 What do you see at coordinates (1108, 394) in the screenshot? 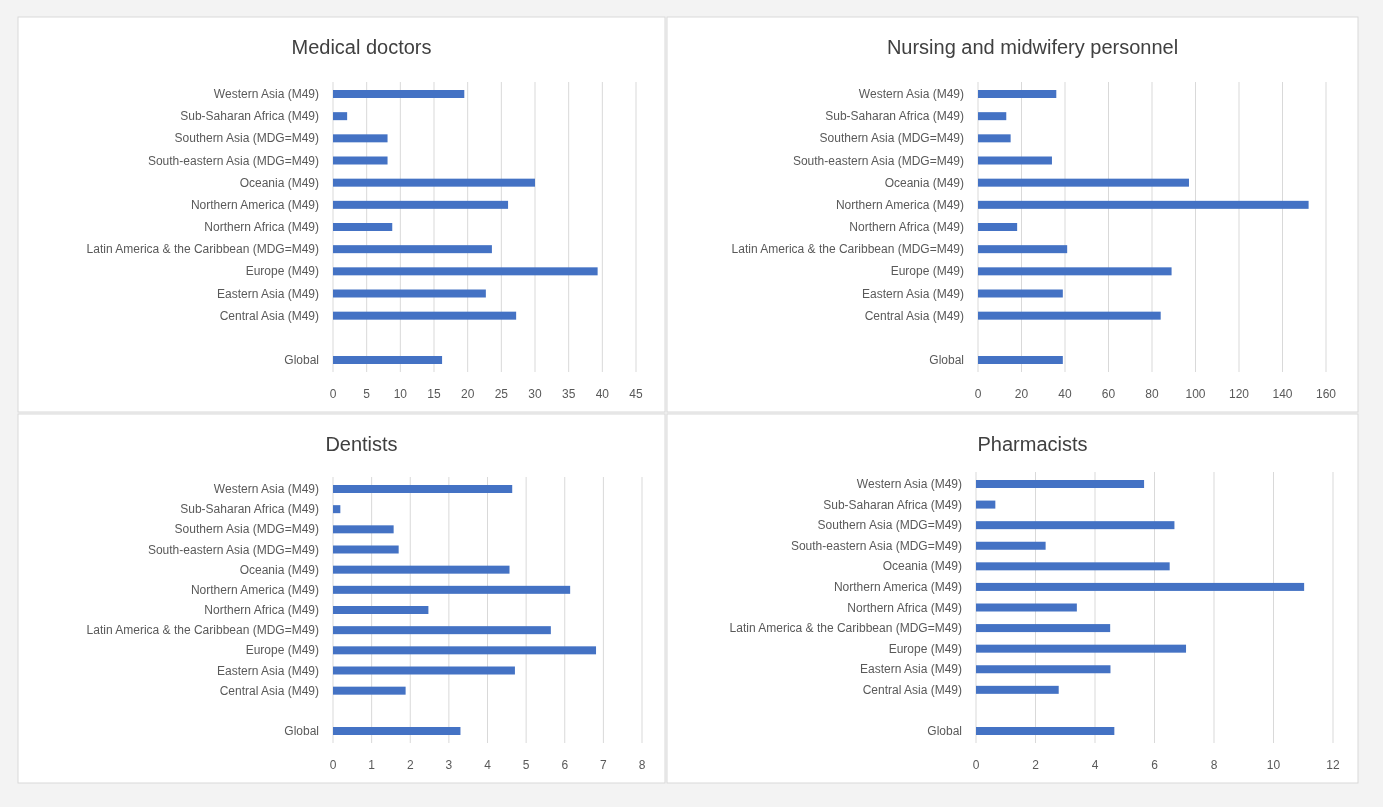
I see `x-tick-label: 60` at bounding box center [1108, 394].